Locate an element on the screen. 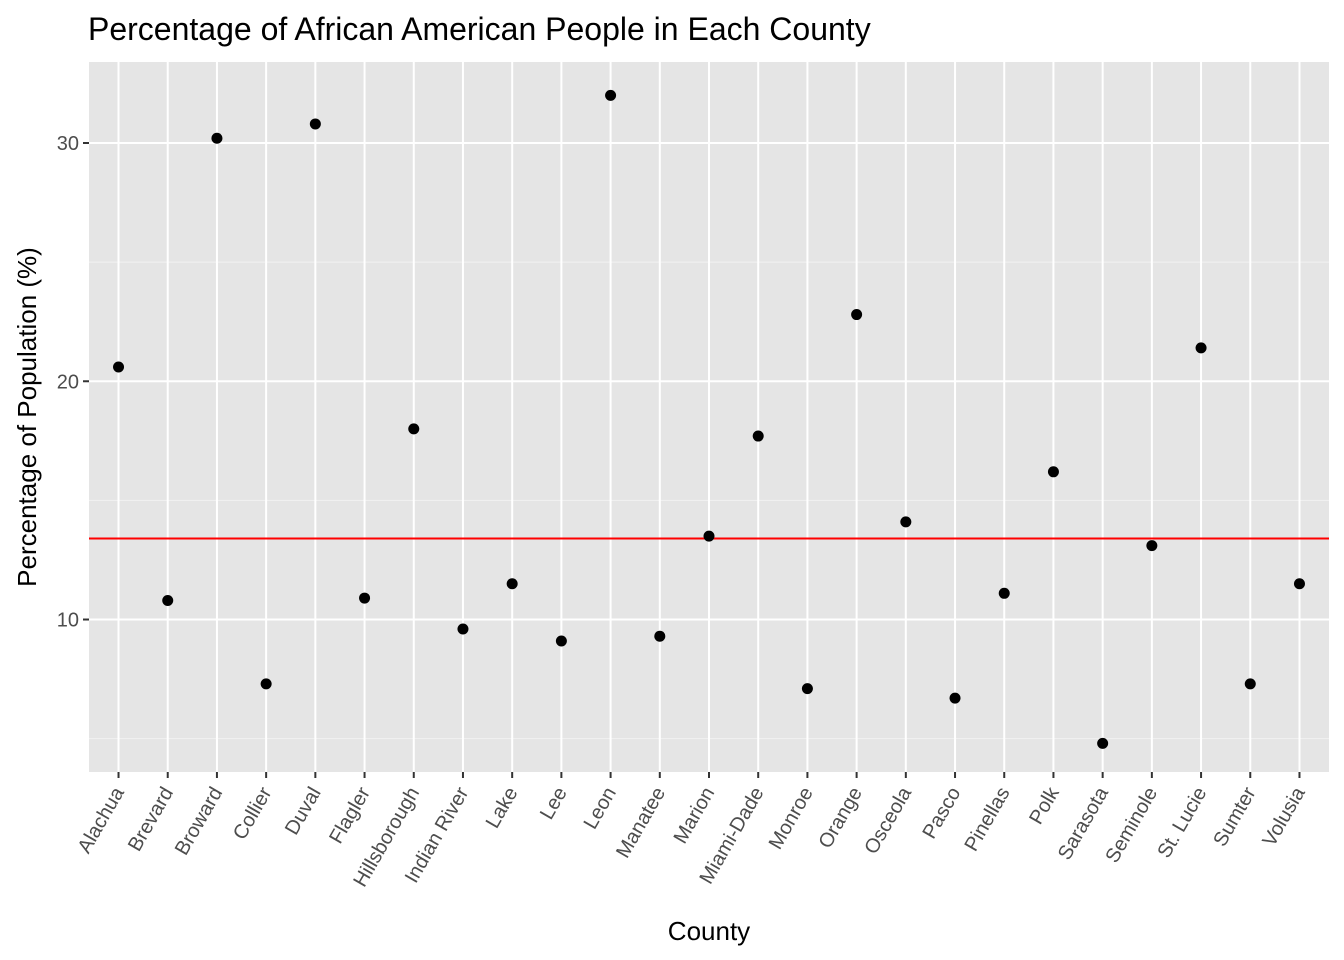 Image resolution: width=1344 pixels, height=960 pixels. x-tick-label: Manatee is located at coordinates (641, 823).